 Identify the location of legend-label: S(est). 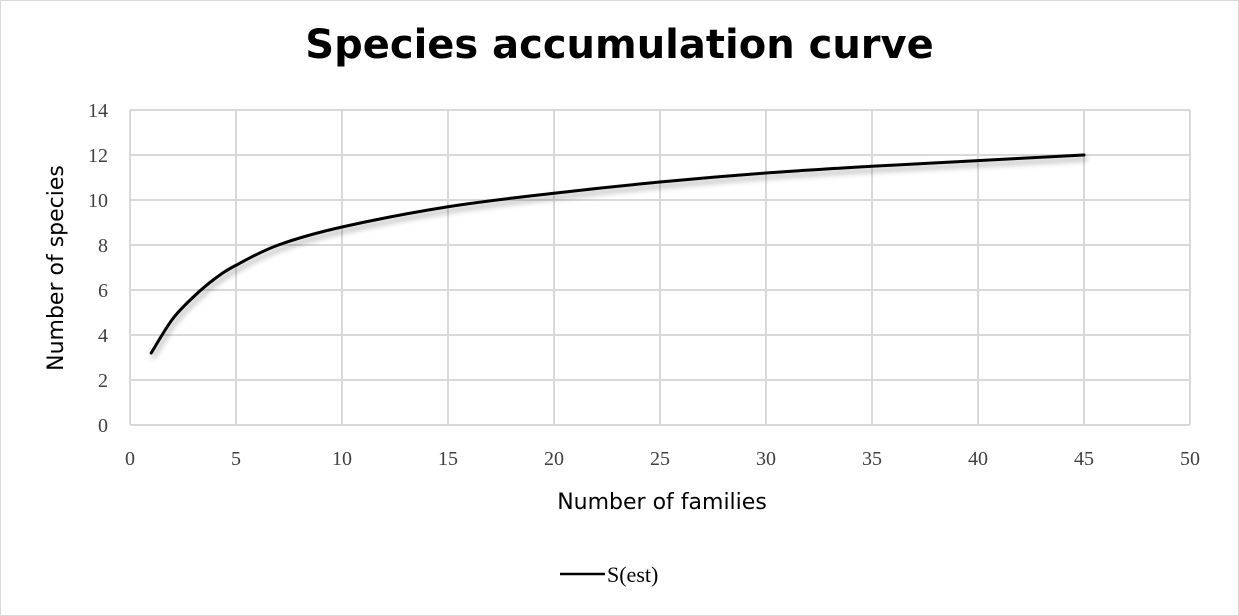
(632, 574).